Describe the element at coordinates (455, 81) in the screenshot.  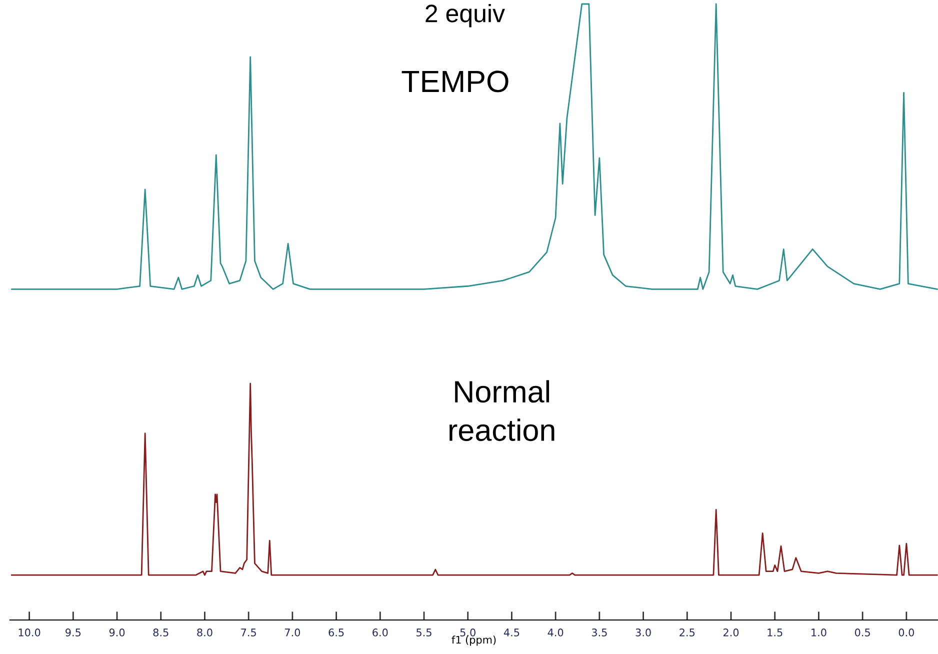
I see `annotation: TEMPO` at that location.